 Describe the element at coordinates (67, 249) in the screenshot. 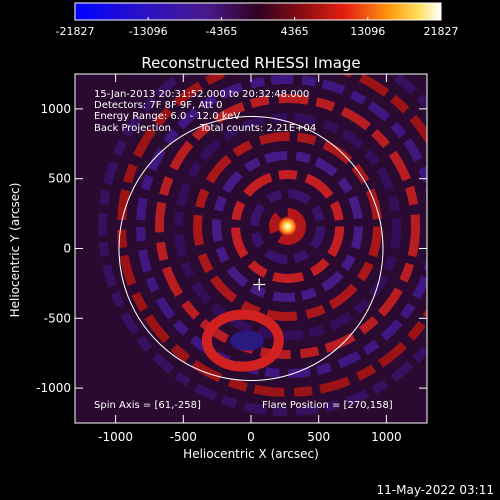

I see `y-tick-label: 0` at that location.